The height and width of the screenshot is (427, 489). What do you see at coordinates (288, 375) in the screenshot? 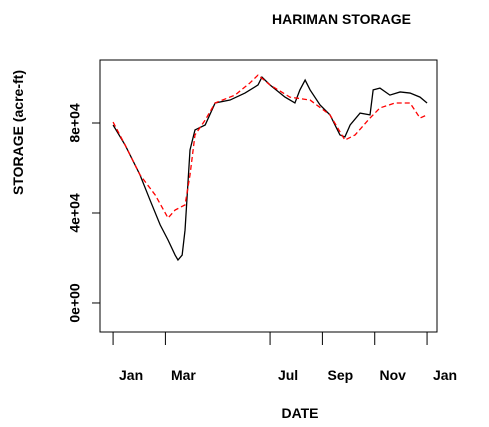
I see `x-tick-label: Jul` at bounding box center [288, 375].